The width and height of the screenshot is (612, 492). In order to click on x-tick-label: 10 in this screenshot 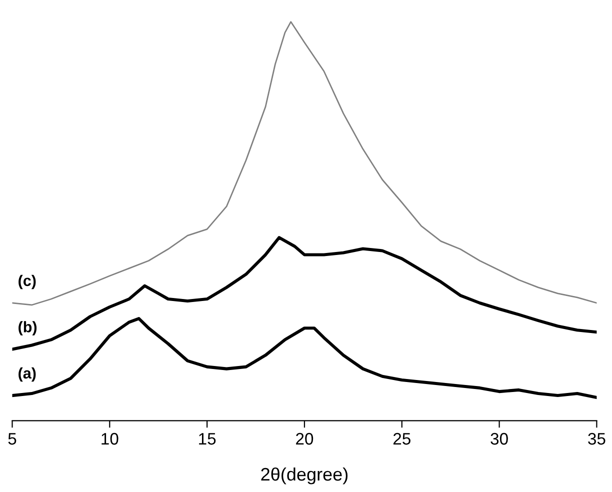, I will do `click(110, 438)`.